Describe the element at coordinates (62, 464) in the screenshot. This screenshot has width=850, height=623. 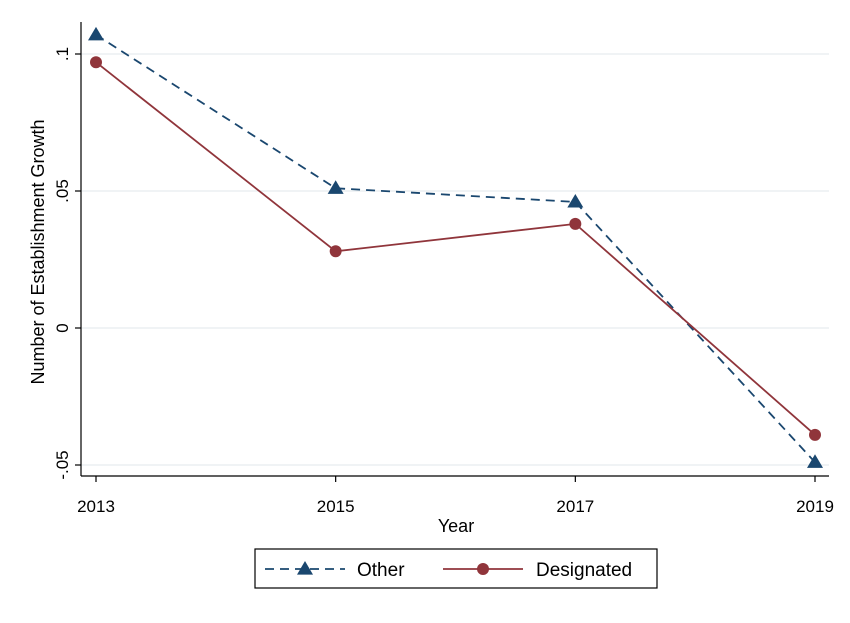
I see `y-tick-label: -.05` at that location.